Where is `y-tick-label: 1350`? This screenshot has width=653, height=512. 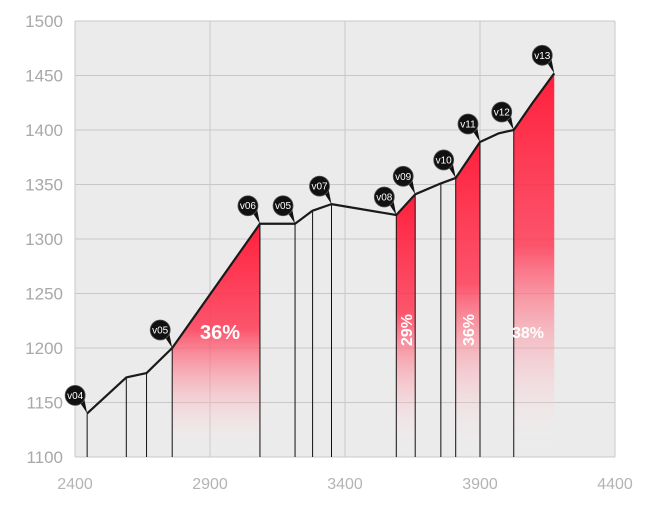 y-tick-label: 1350 is located at coordinates (44, 185).